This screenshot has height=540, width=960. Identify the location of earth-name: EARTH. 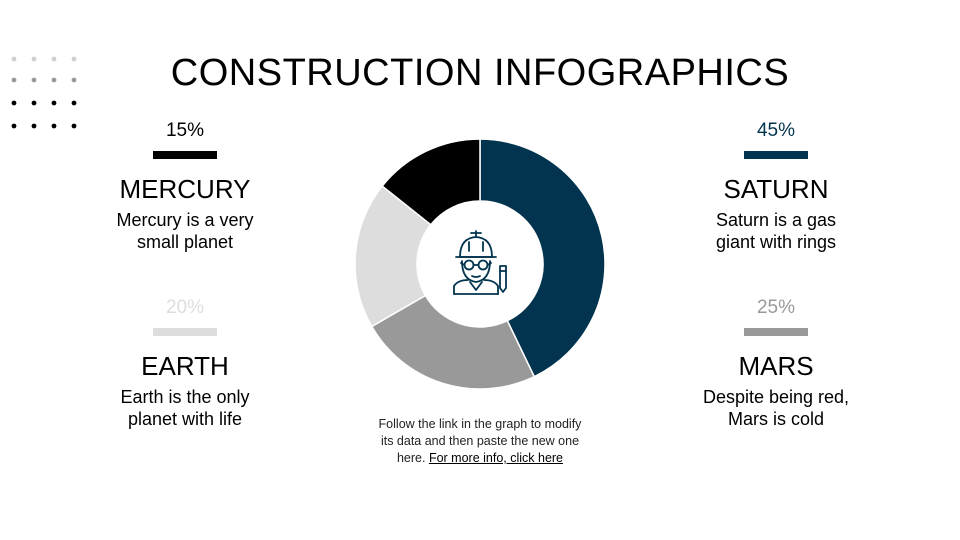
(185, 366).